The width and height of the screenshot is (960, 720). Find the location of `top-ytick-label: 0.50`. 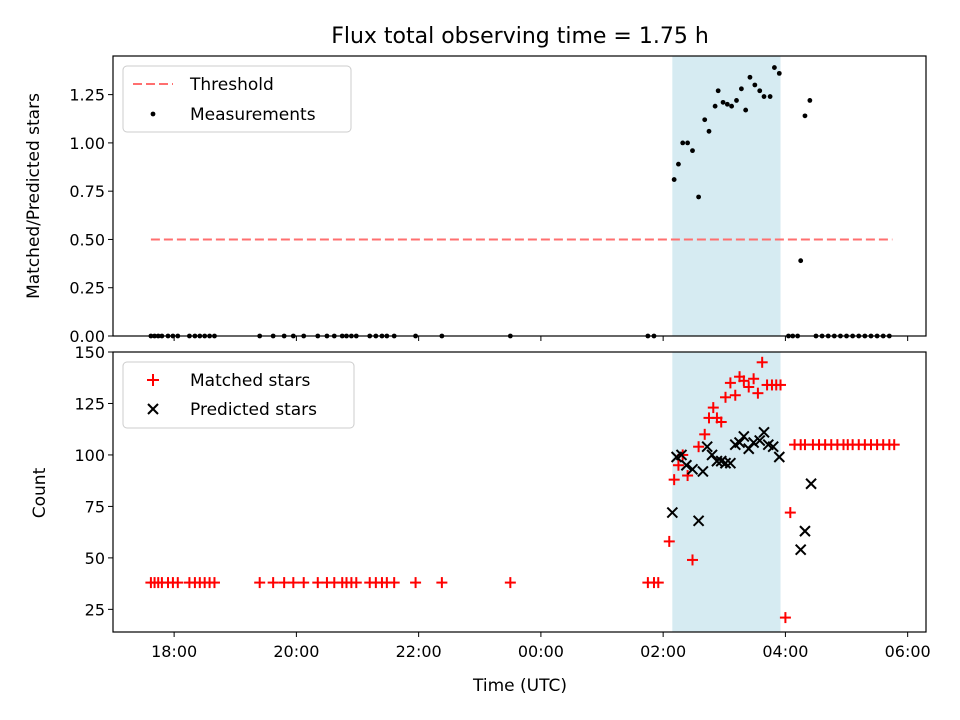

top-ytick-label: 0.50 is located at coordinates (87, 239).